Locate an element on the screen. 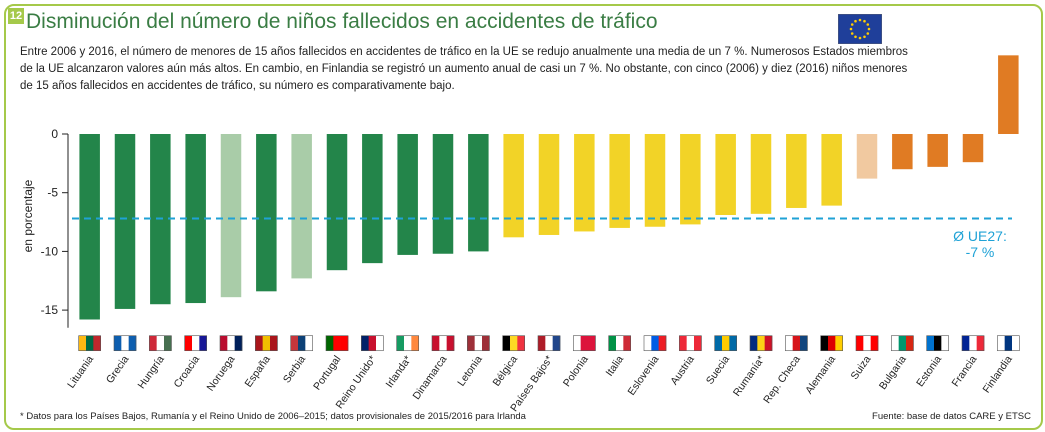  category-label: Alemania is located at coordinates (820, 374).